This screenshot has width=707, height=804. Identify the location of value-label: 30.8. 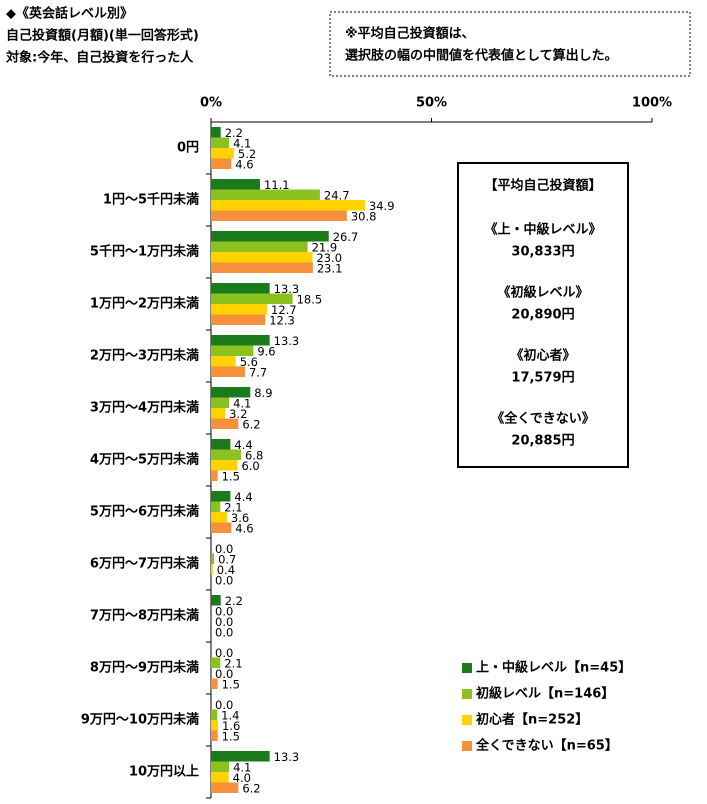
(364, 216).